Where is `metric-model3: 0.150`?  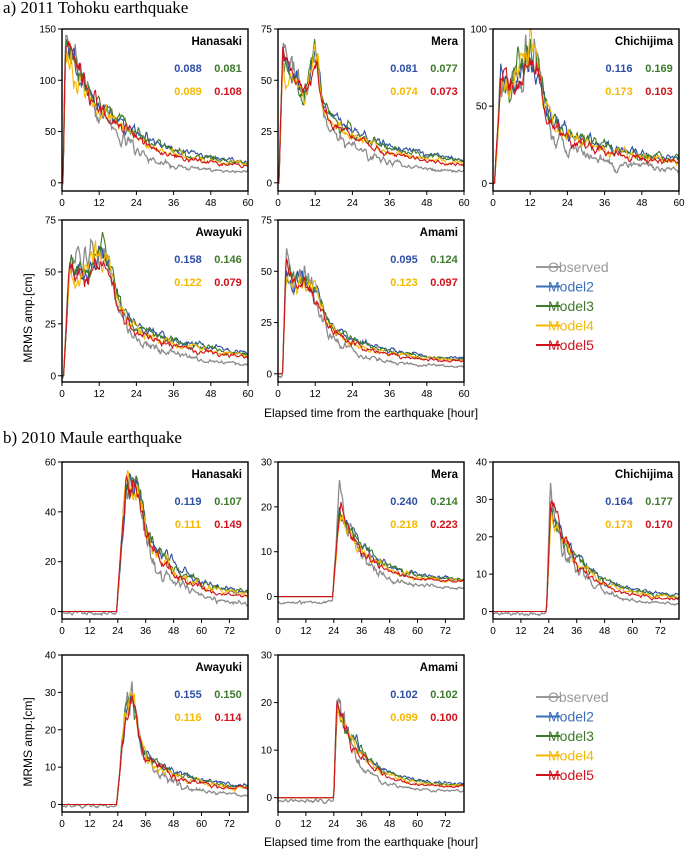 metric-model3: 0.150 is located at coordinates (228, 695).